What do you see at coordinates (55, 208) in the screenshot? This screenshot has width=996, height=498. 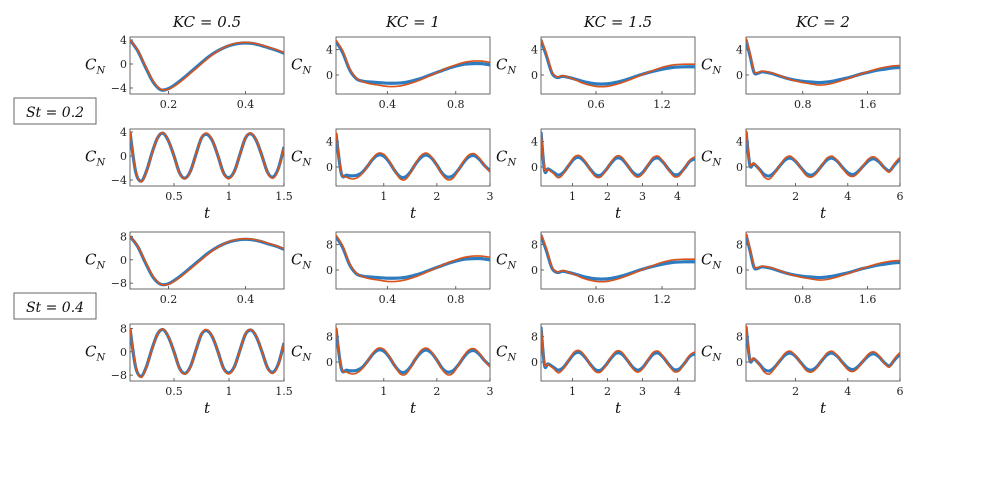 I see `row-labels: St = 0.2 St = 0.4` at bounding box center [55, 208].